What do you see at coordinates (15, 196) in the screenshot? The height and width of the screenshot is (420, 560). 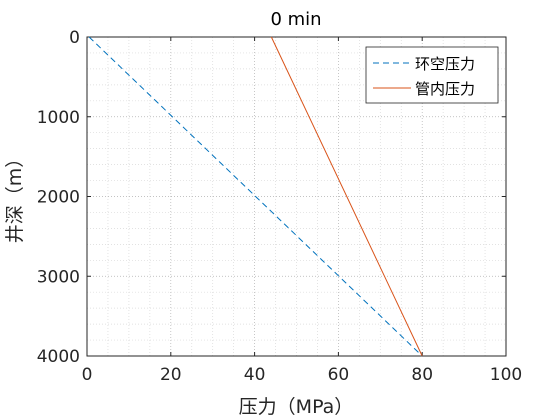 I see `y-axis-title: 井深（m）` at bounding box center [15, 196].